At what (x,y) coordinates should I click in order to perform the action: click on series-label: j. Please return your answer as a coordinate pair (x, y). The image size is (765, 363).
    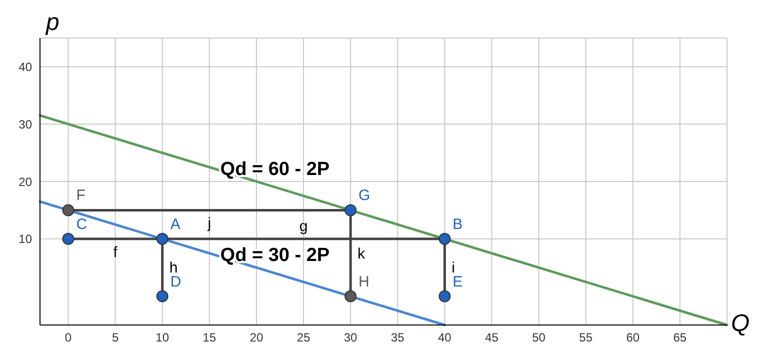
    Looking at the image, I should click on (209, 223).